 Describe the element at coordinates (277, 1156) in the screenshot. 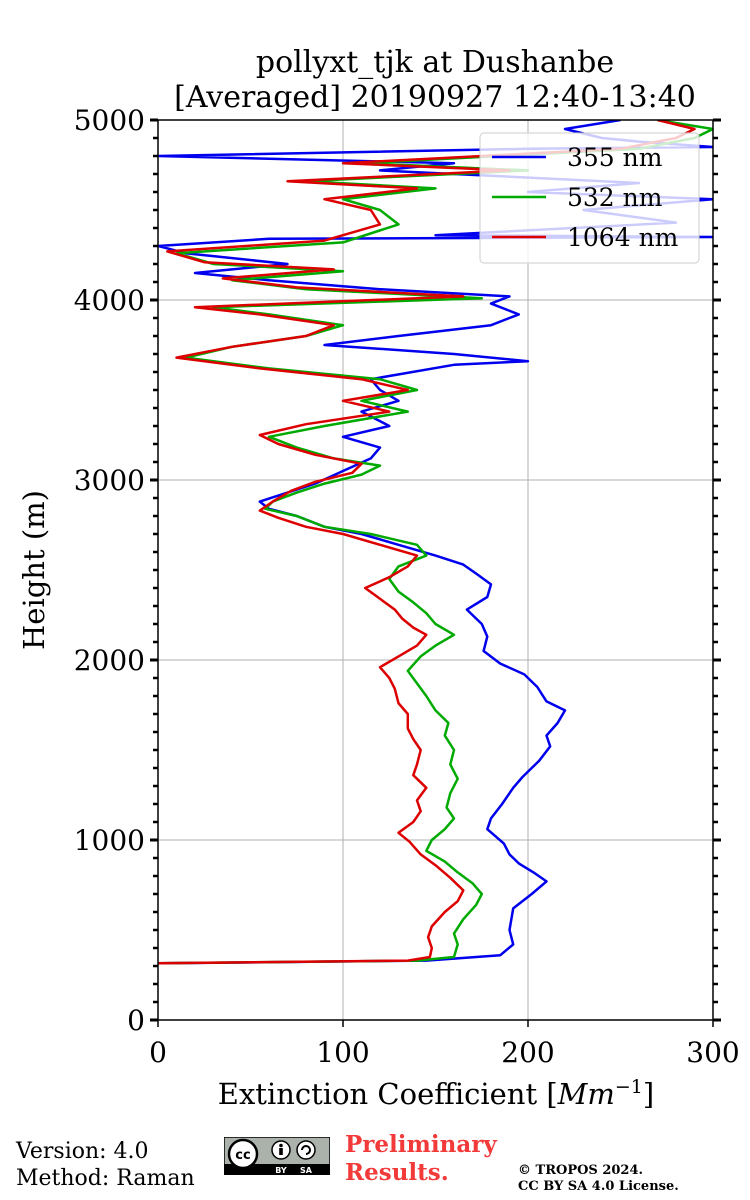

I see `cc-by-sa-badge: cc BY SA` at that location.